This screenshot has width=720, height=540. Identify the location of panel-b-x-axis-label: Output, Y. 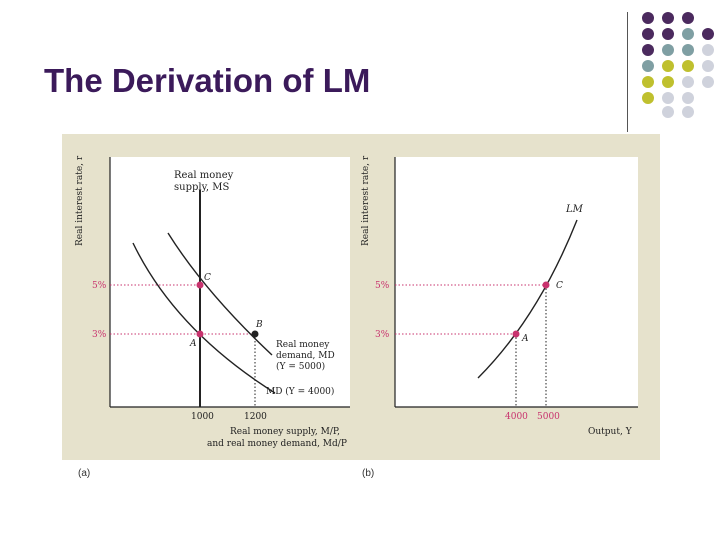
(610, 432).